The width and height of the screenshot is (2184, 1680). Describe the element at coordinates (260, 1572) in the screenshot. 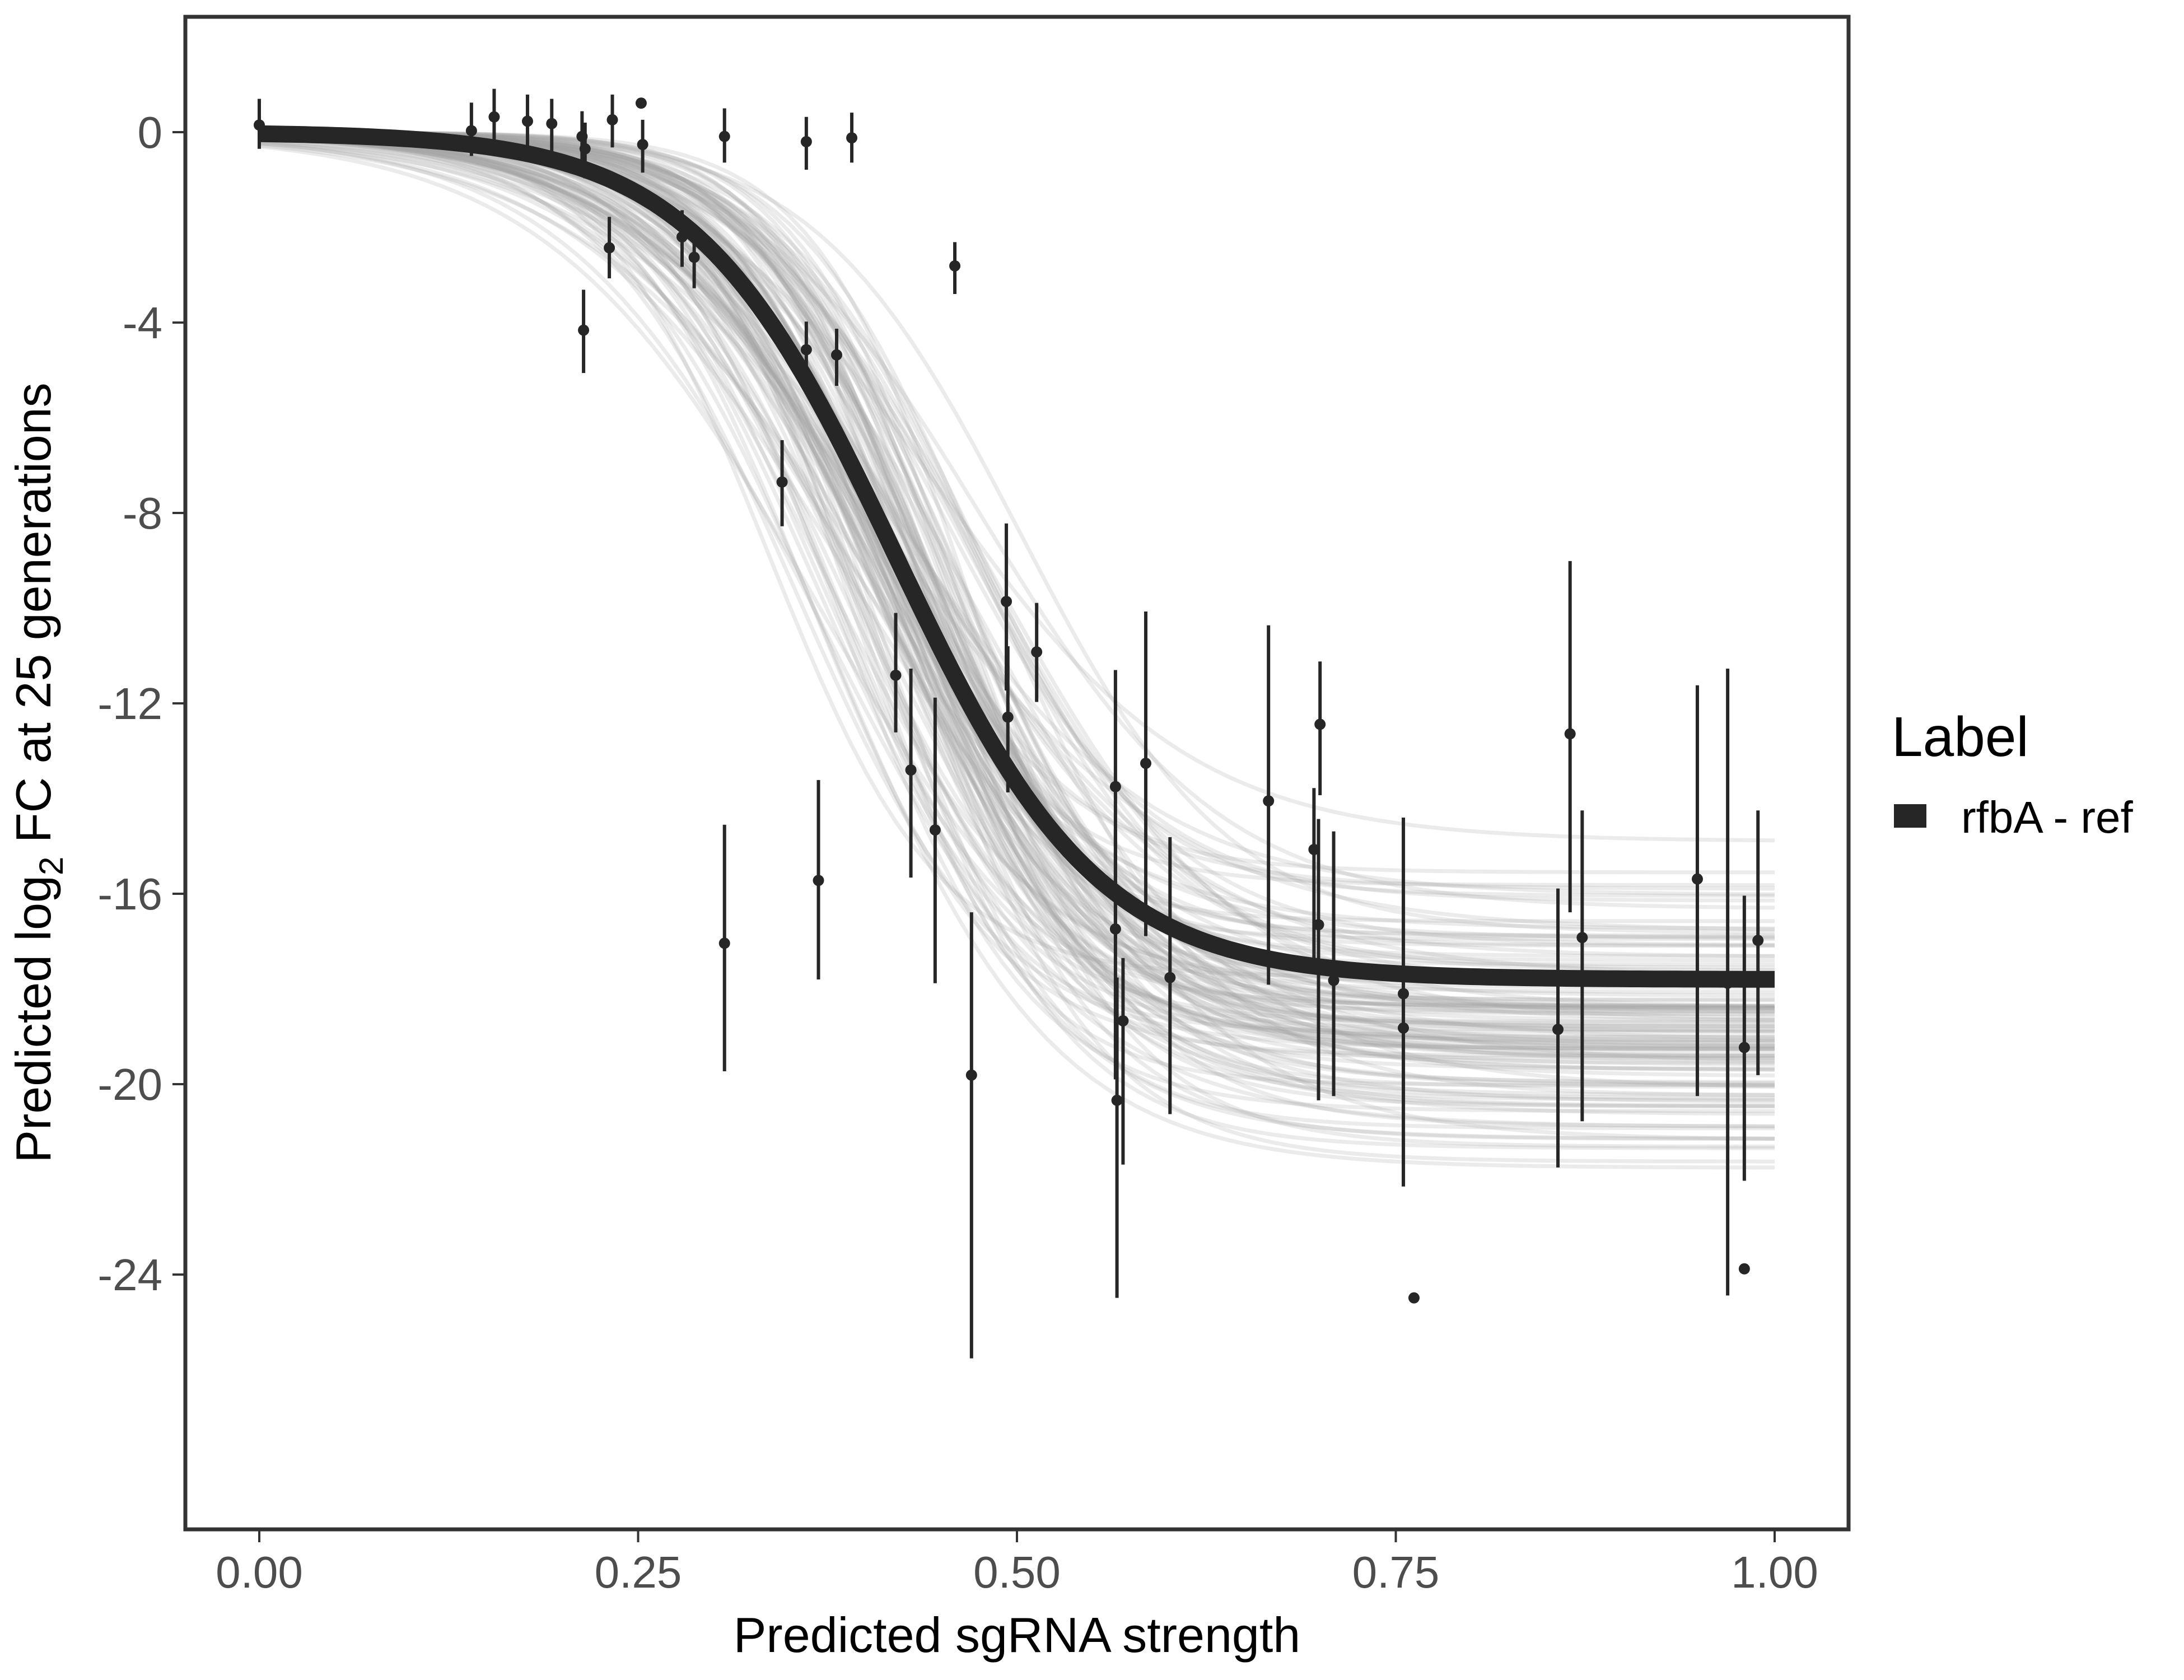

I see `x-tick-label: 0.00` at that location.